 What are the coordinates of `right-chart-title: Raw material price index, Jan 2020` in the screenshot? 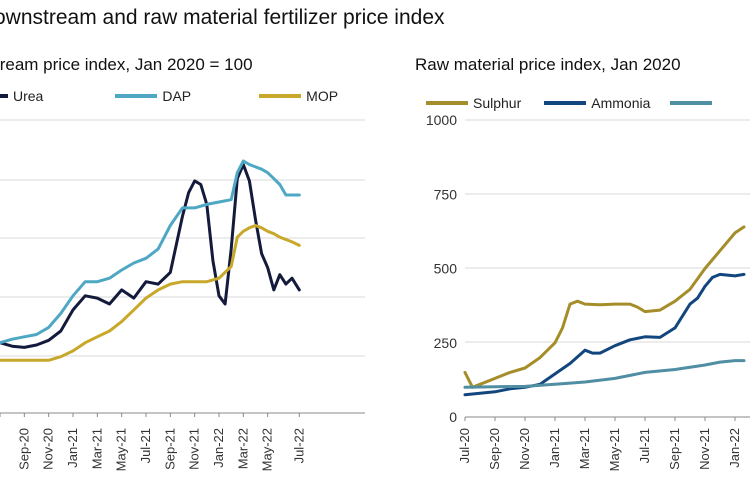 It's located at (548, 64).